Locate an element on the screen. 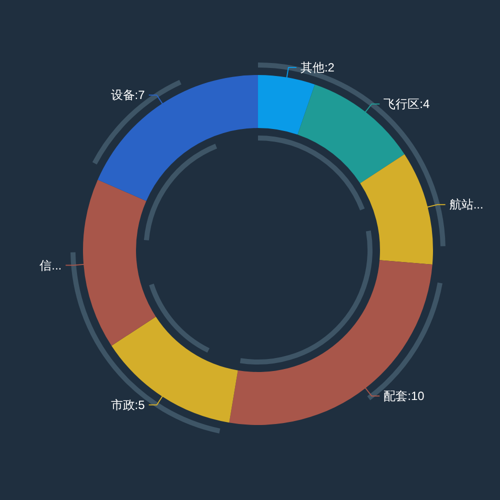 This screenshot has height=500, width=500. slice-label: 配套:10 is located at coordinates (404, 395).